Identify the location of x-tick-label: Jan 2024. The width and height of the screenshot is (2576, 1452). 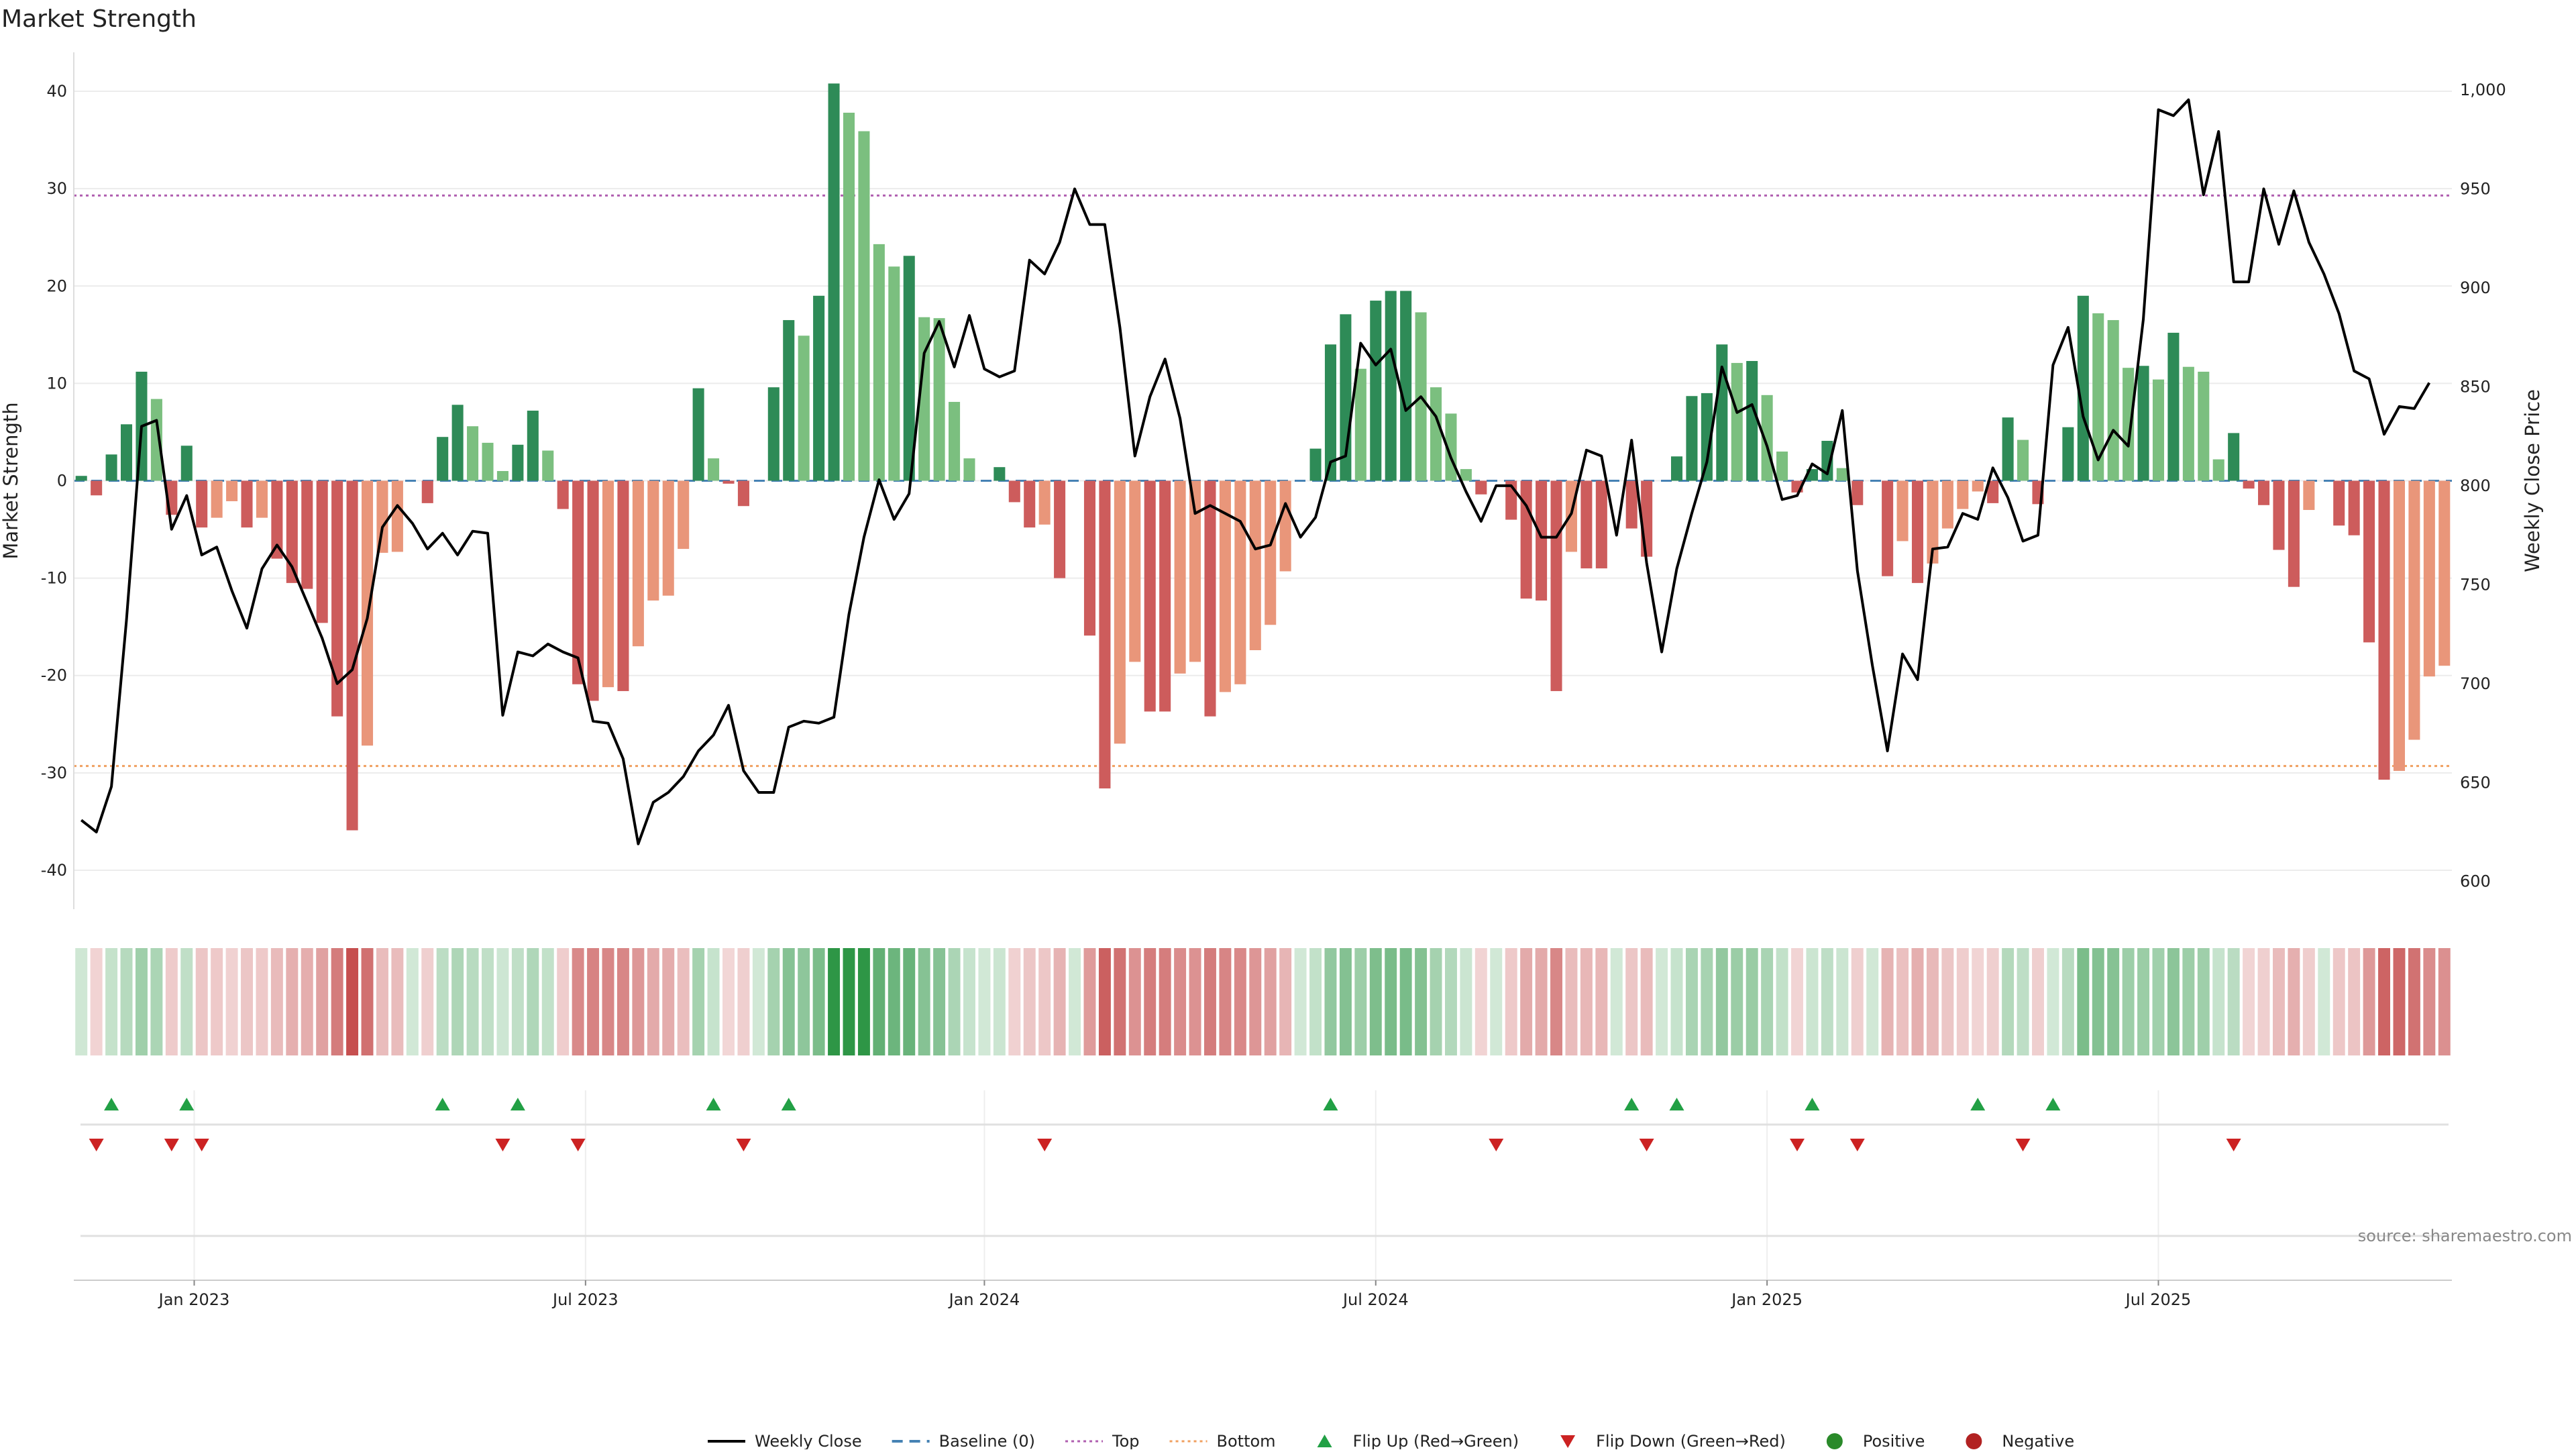
(984, 1300).